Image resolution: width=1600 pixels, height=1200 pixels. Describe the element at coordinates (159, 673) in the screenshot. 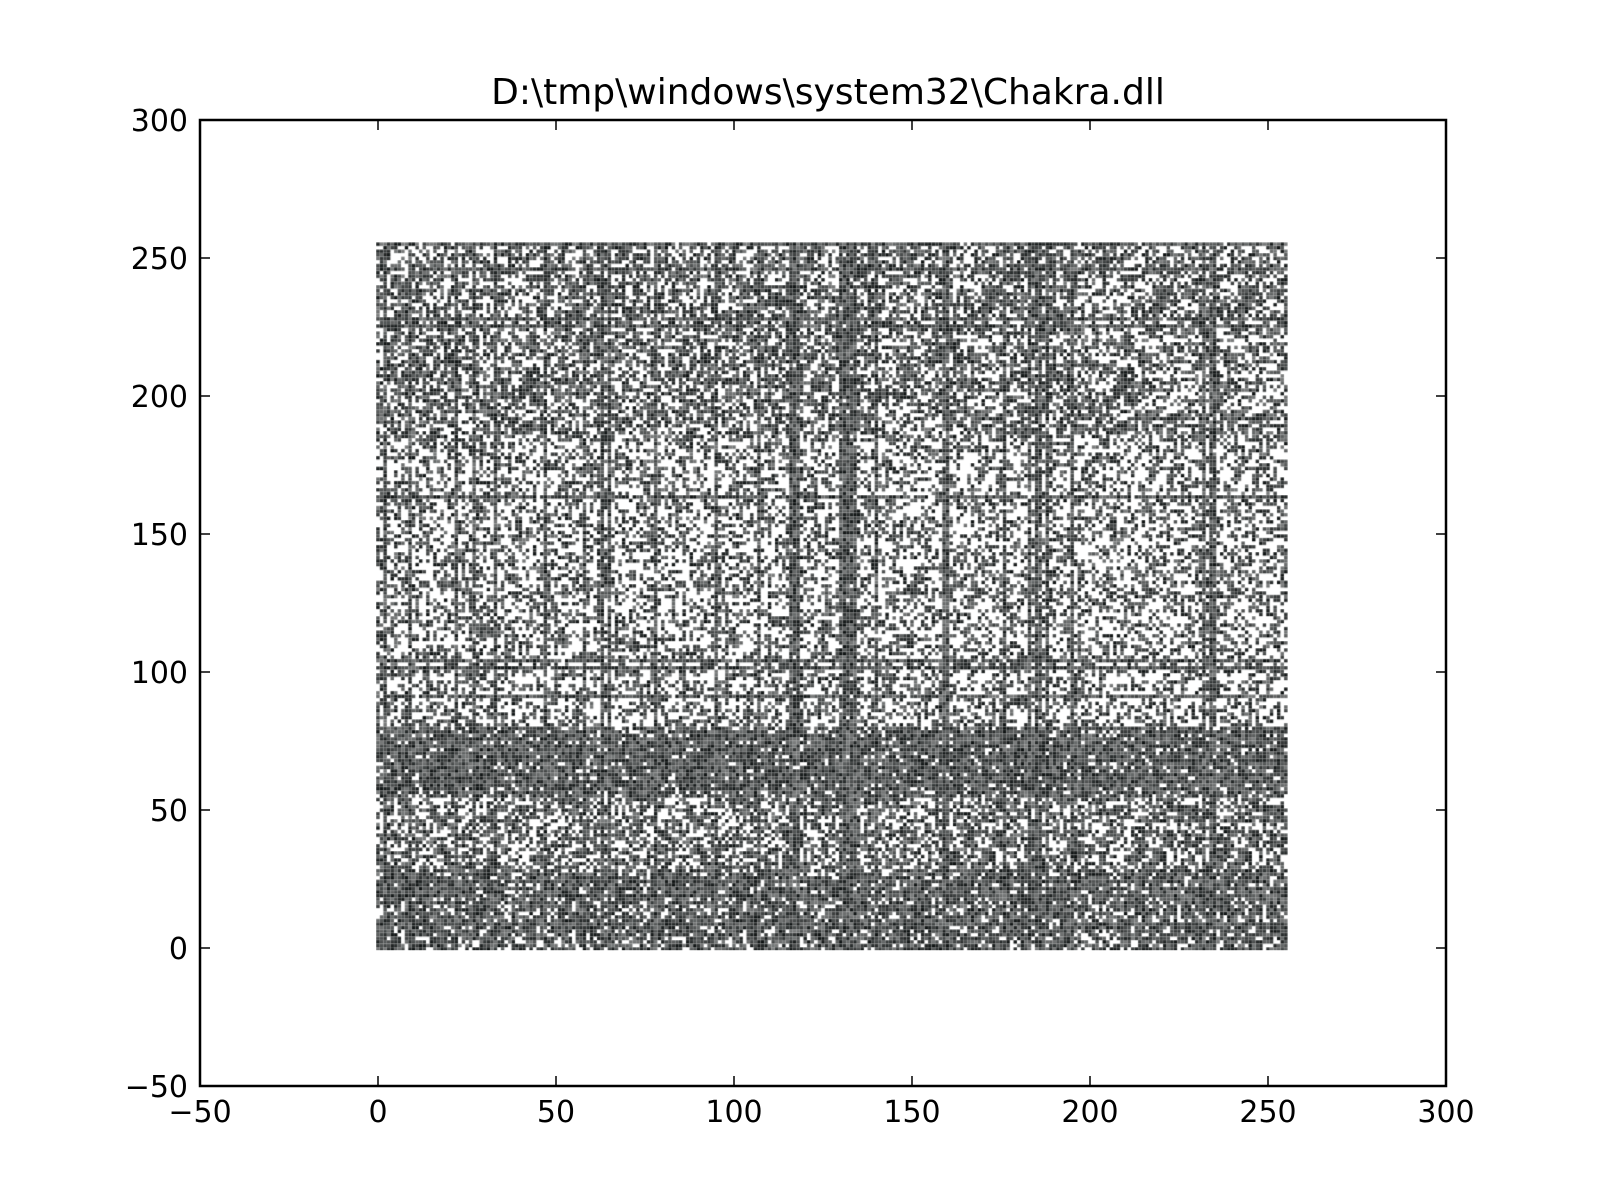

I see `y-tick-label: 100` at that location.